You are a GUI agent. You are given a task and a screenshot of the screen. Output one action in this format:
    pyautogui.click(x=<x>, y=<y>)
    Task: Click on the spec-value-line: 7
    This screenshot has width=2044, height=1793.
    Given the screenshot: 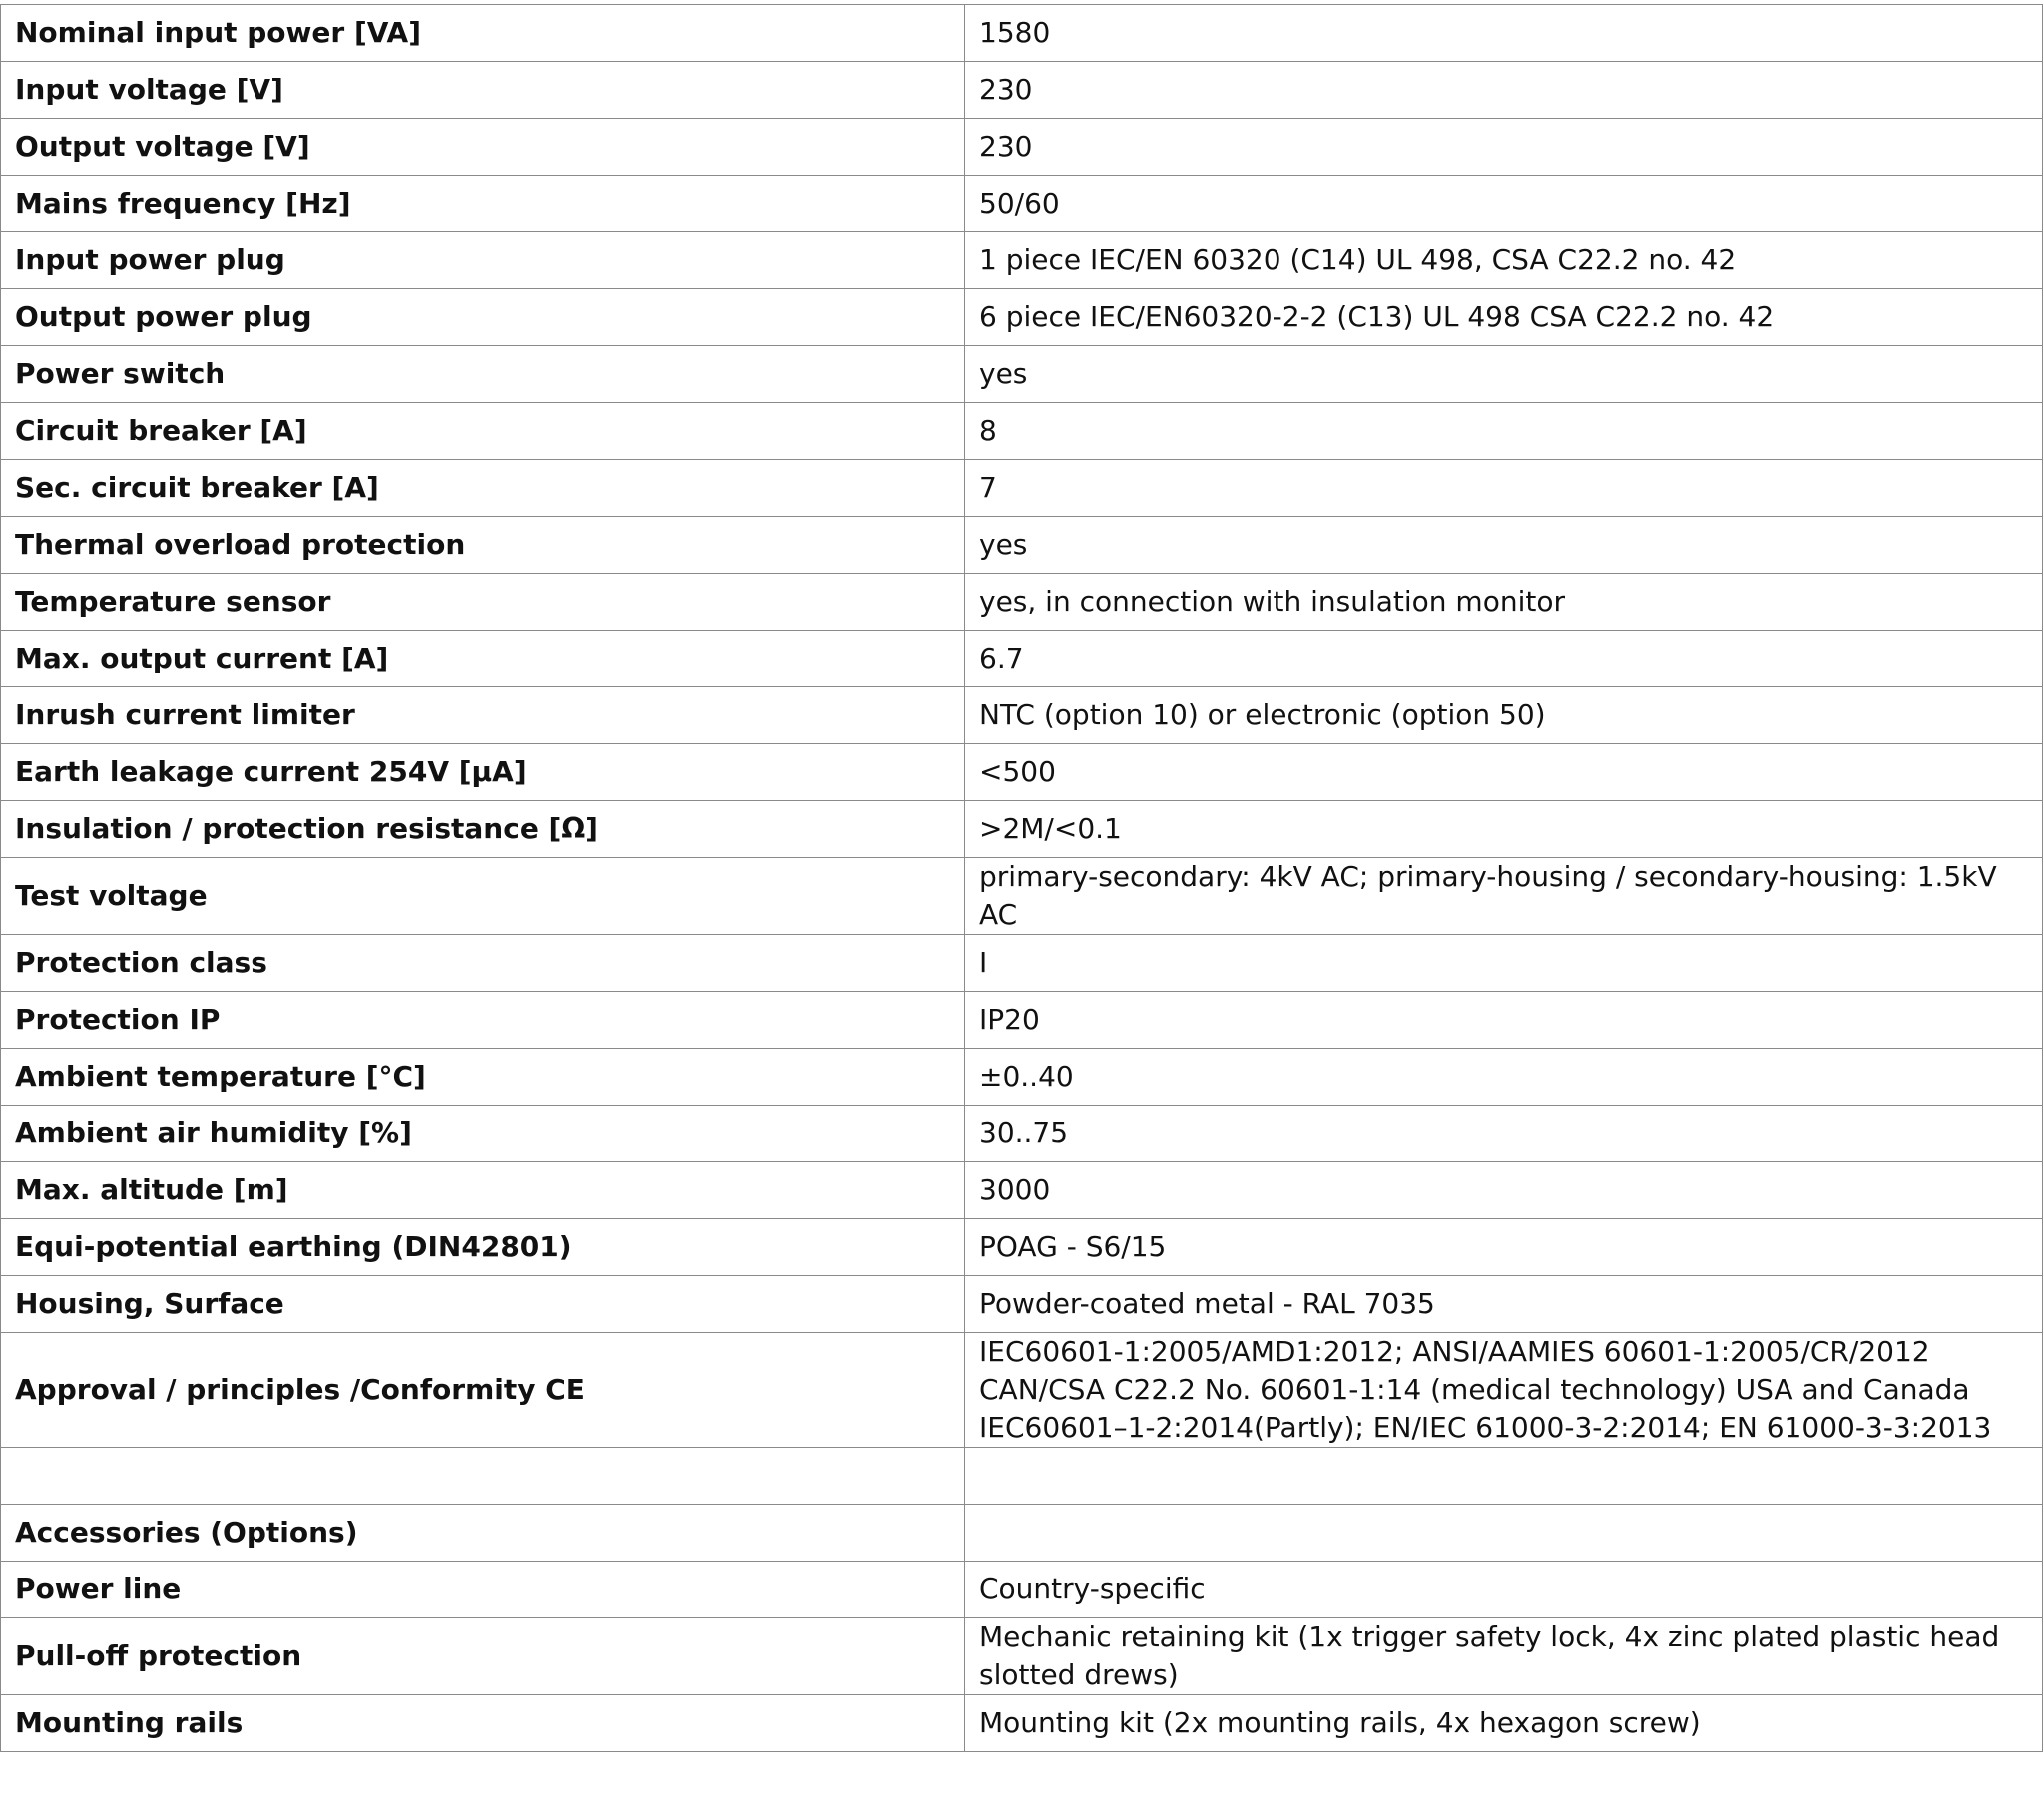 What is the action you would take?
    pyautogui.click(x=988, y=487)
    